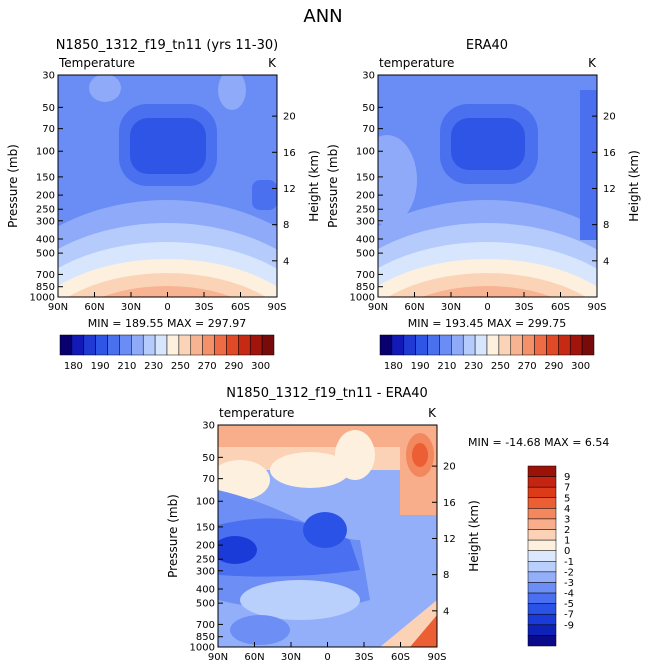  Describe the element at coordinates (153, 366) in the screenshot. I see `colorbar-label: 230` at that location.